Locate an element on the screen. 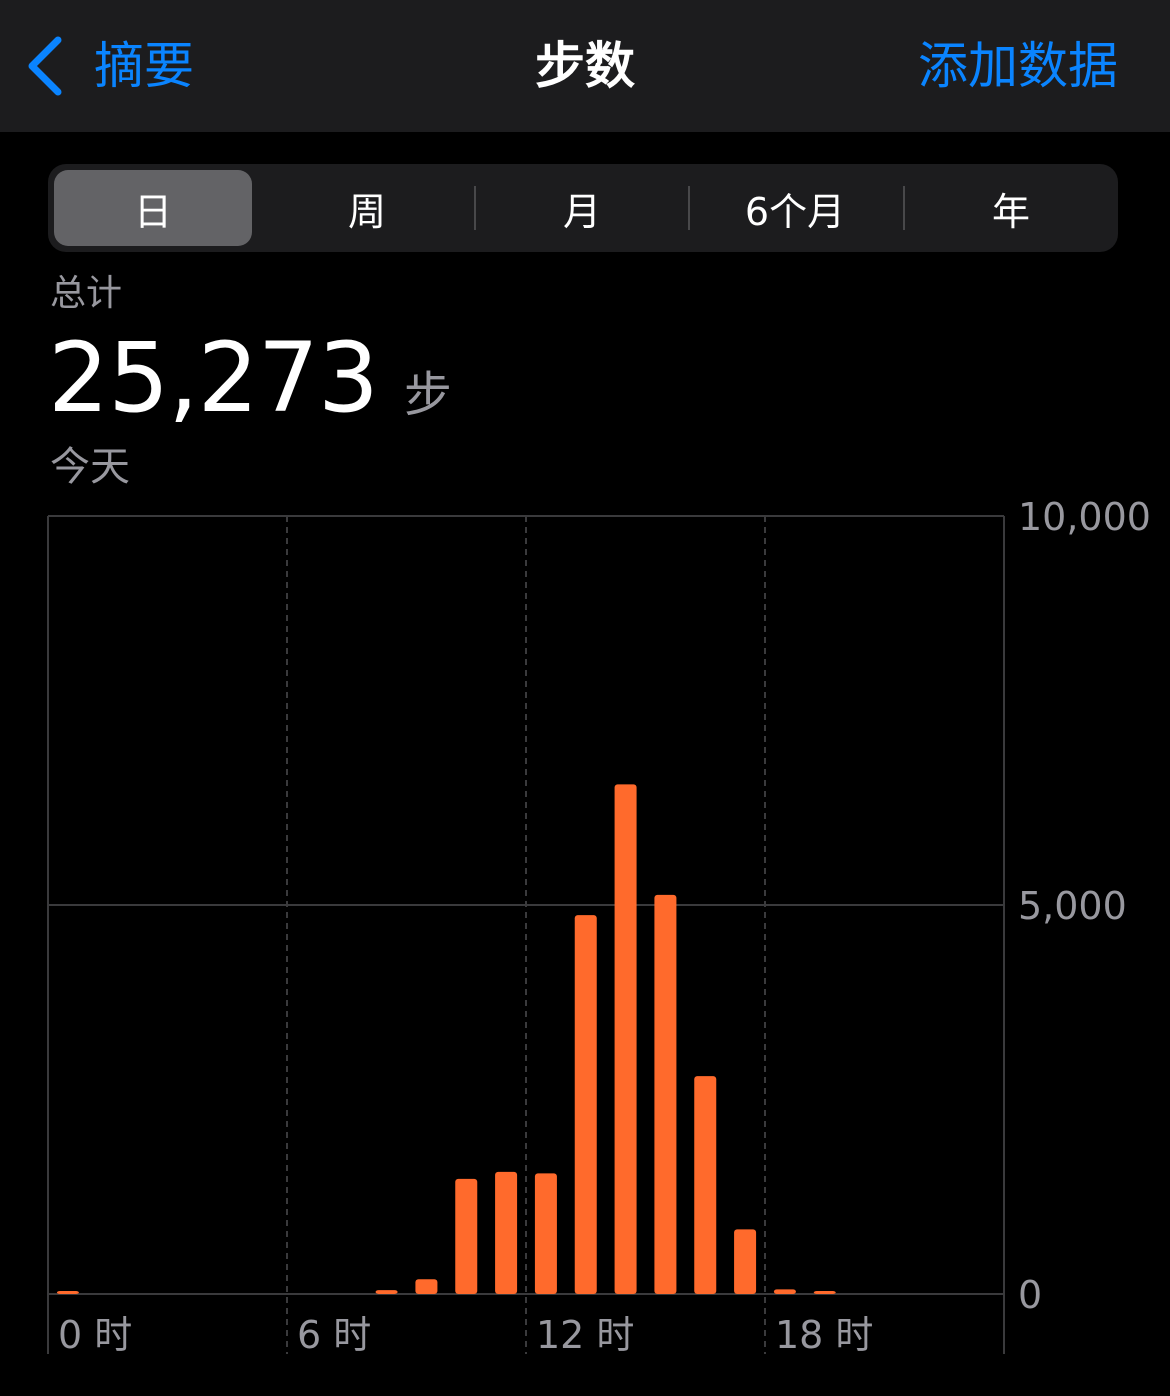 The height and width of the screenshot is (1396, 1170). back-button-label: 摘要 is located at coordinates (144, 66).